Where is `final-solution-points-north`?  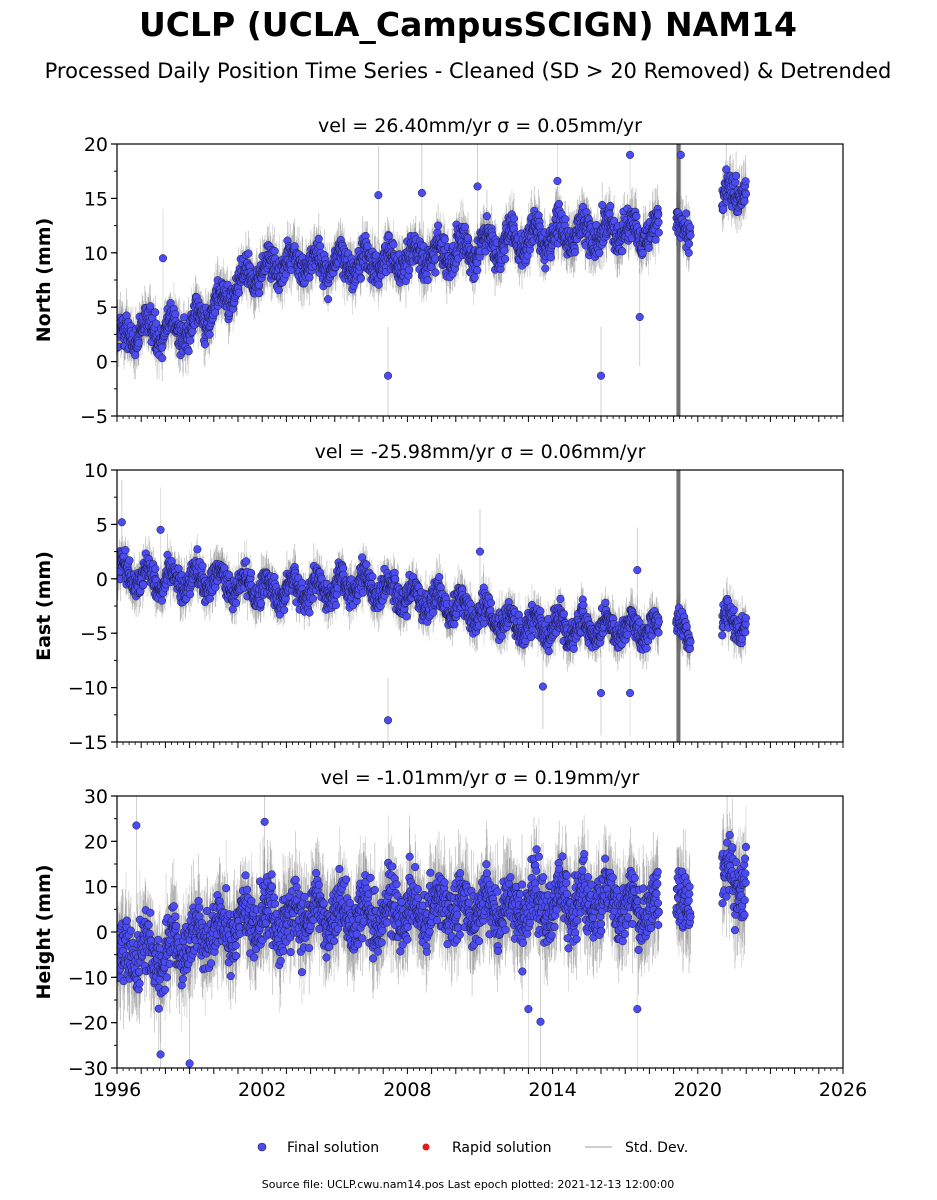 final-solution-points-north is located at coordinates (434, 265).